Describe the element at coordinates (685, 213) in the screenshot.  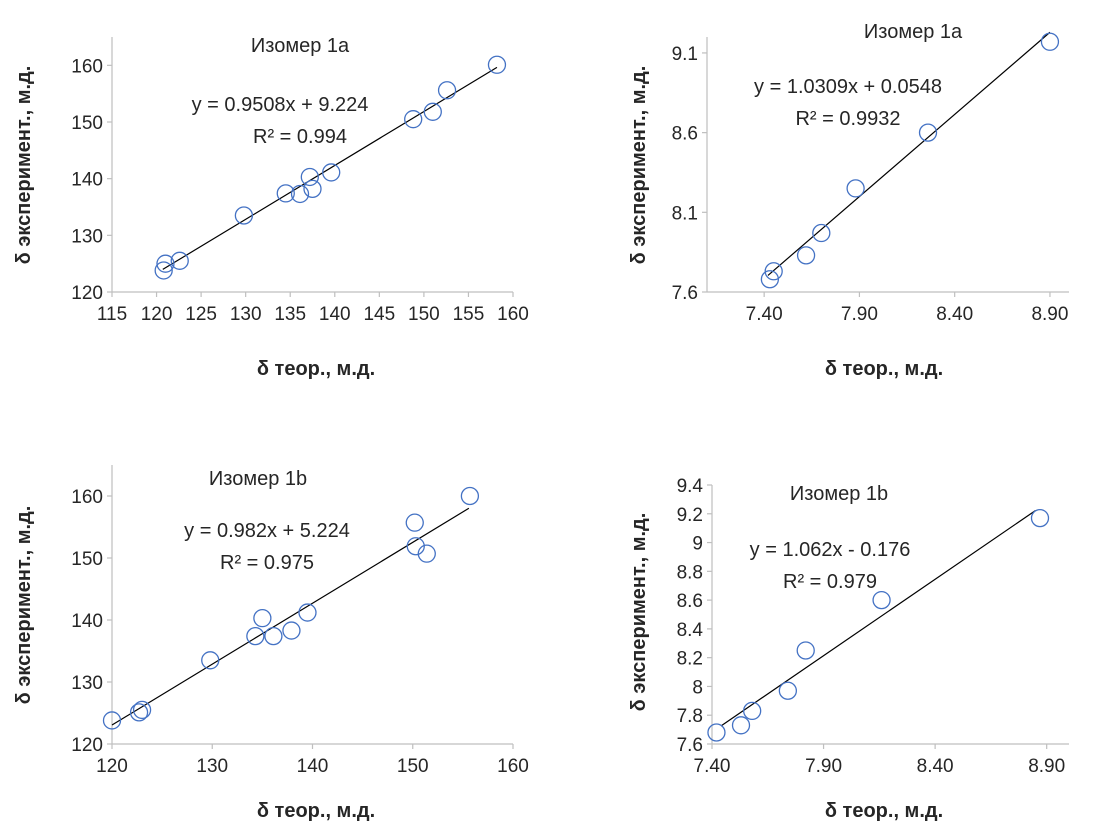
I see `chart-2-y-tick-label: 8.1` at that location.